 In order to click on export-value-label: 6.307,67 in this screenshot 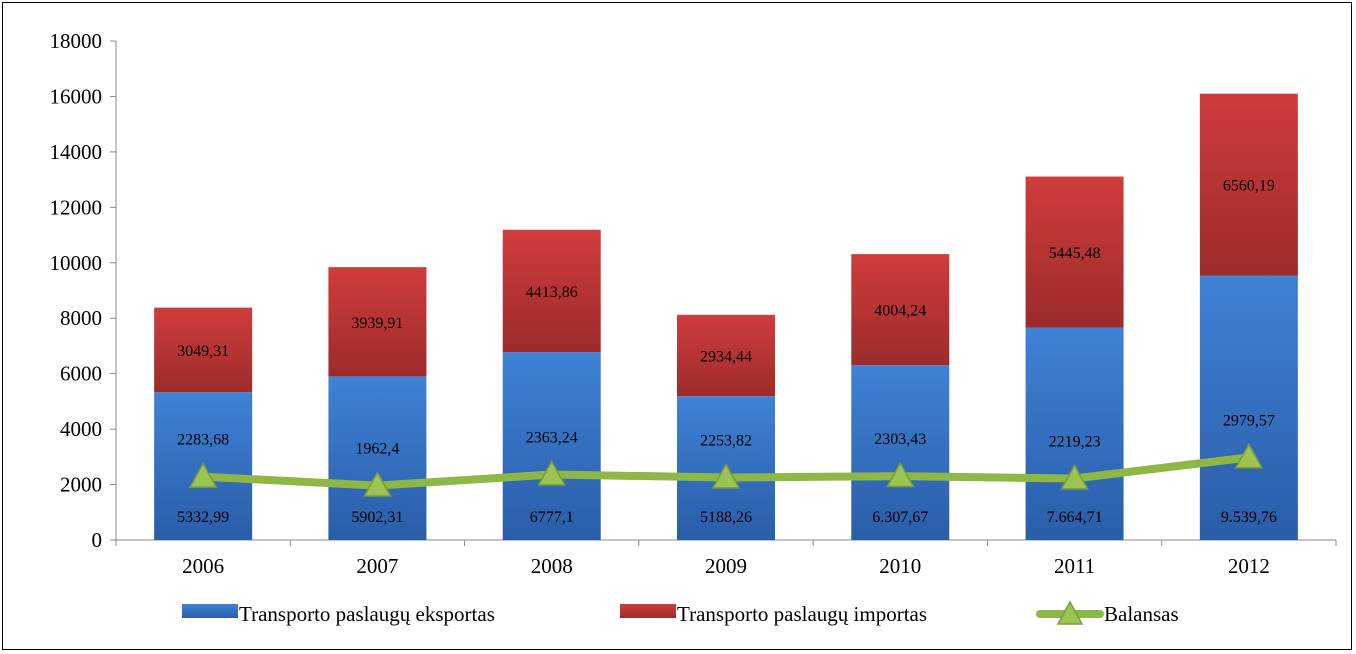, I will do `click(900, 517)`.